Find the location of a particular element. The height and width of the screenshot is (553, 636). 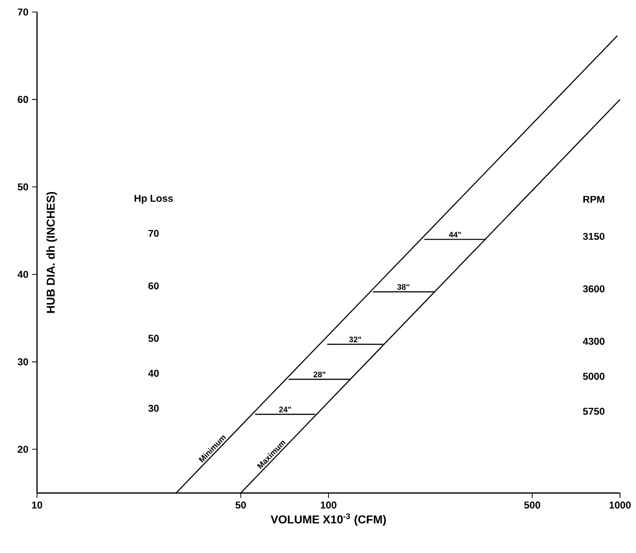

y-axis-title: HUB DIA. dh (INCHES) is located at coordinates (52, 252).